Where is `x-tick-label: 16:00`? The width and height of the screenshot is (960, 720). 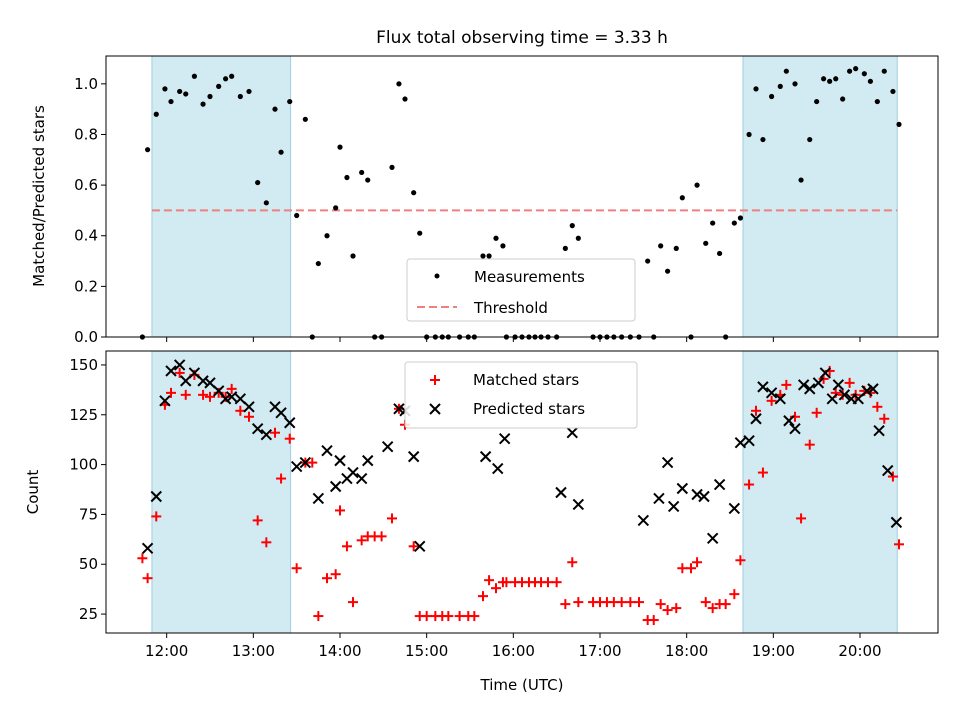 x-tick-label: 16:00 is located at coordinates (513, 651).